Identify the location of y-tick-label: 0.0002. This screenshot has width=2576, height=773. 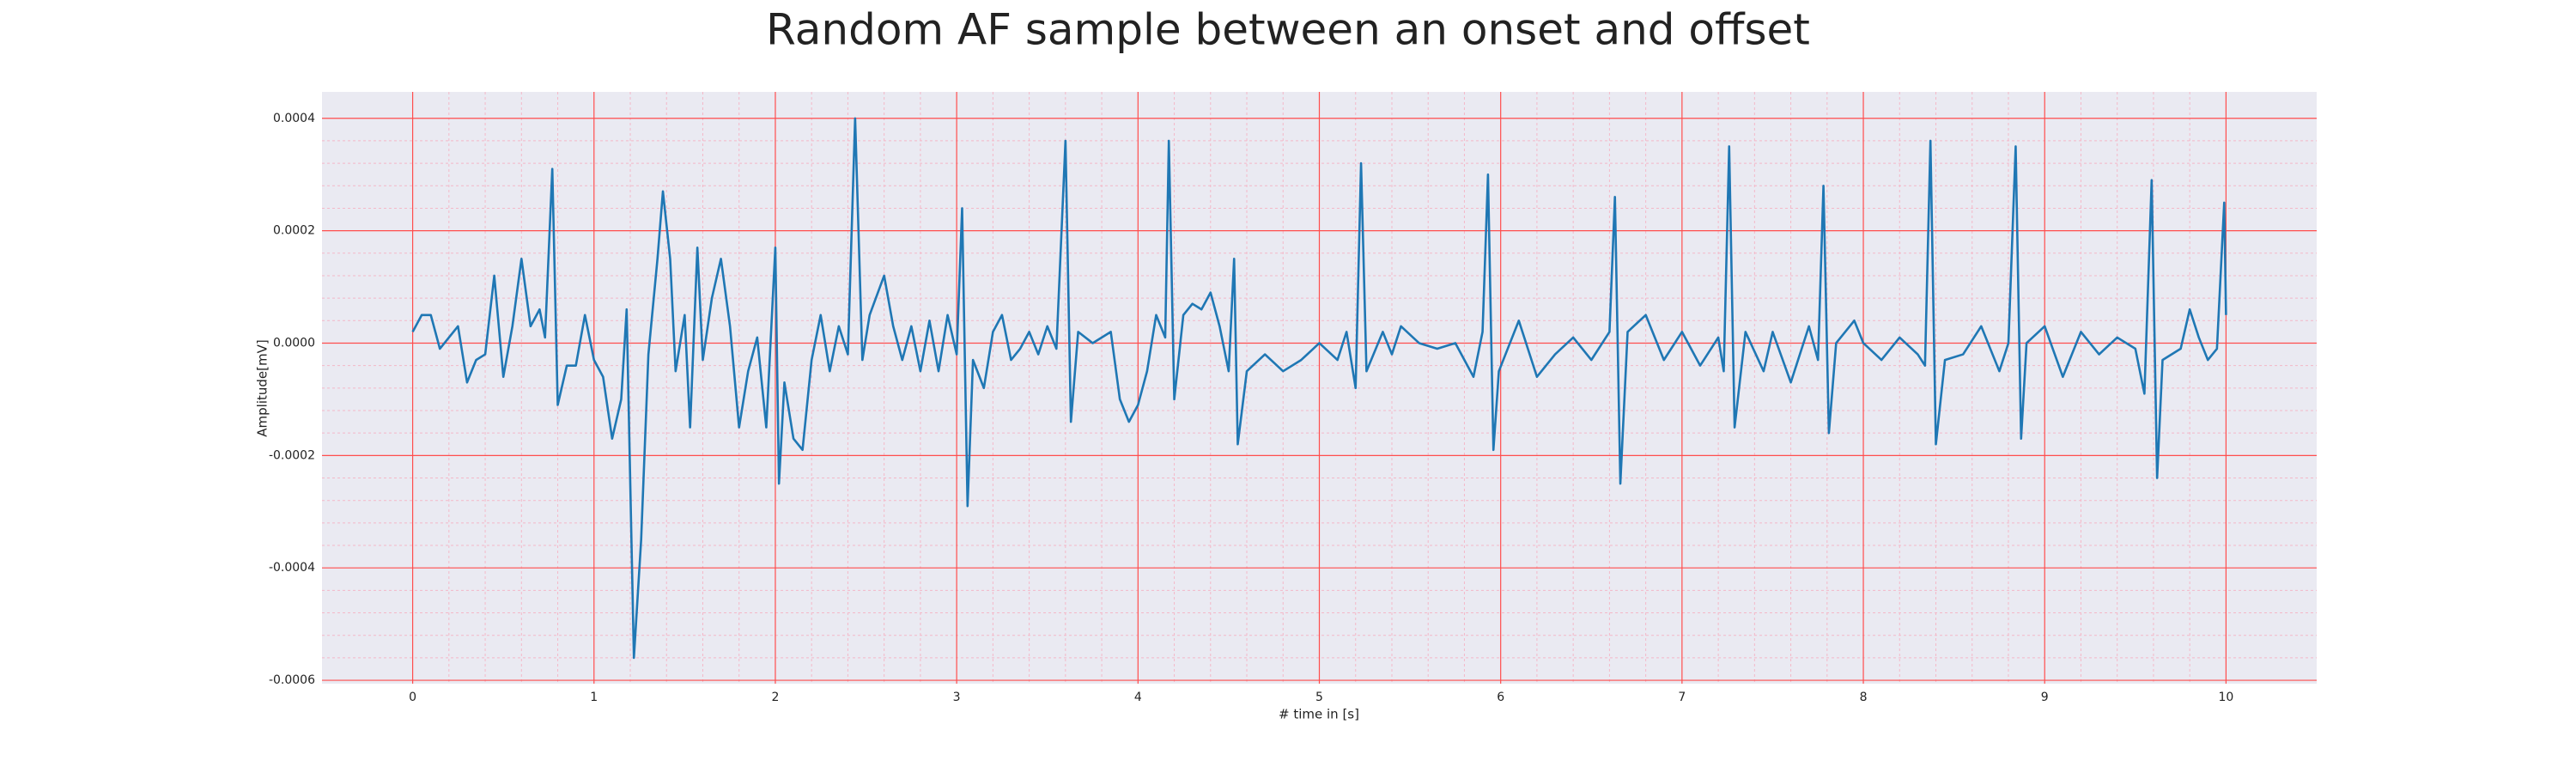
(294, 231).